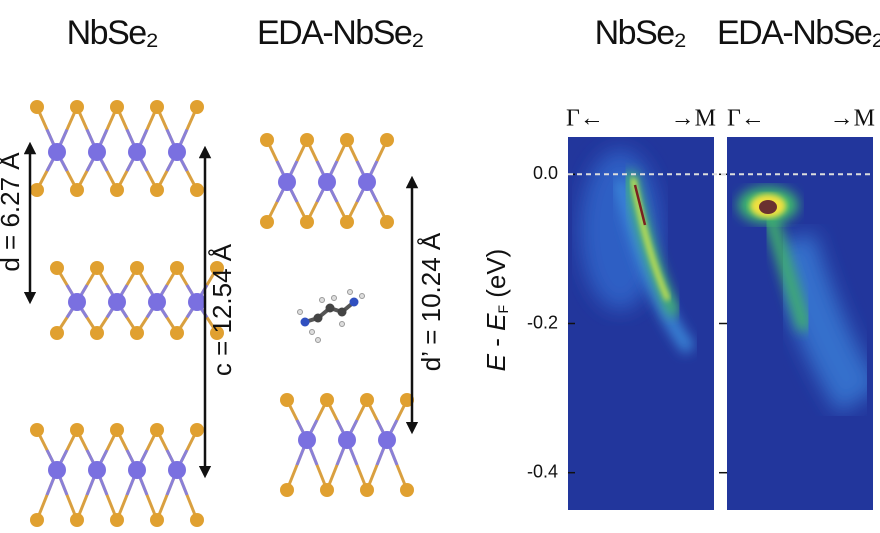 This screenshot has height=533, width=880. I want to click on y-tick-label: -0.2, so click(542, 322).